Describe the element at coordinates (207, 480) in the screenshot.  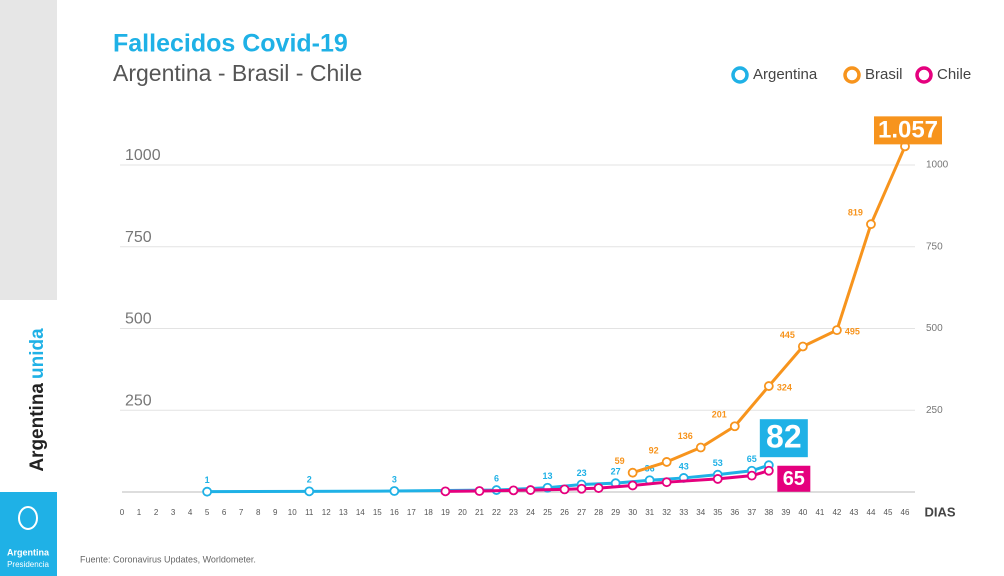
I see `data-label: 1` at that location.